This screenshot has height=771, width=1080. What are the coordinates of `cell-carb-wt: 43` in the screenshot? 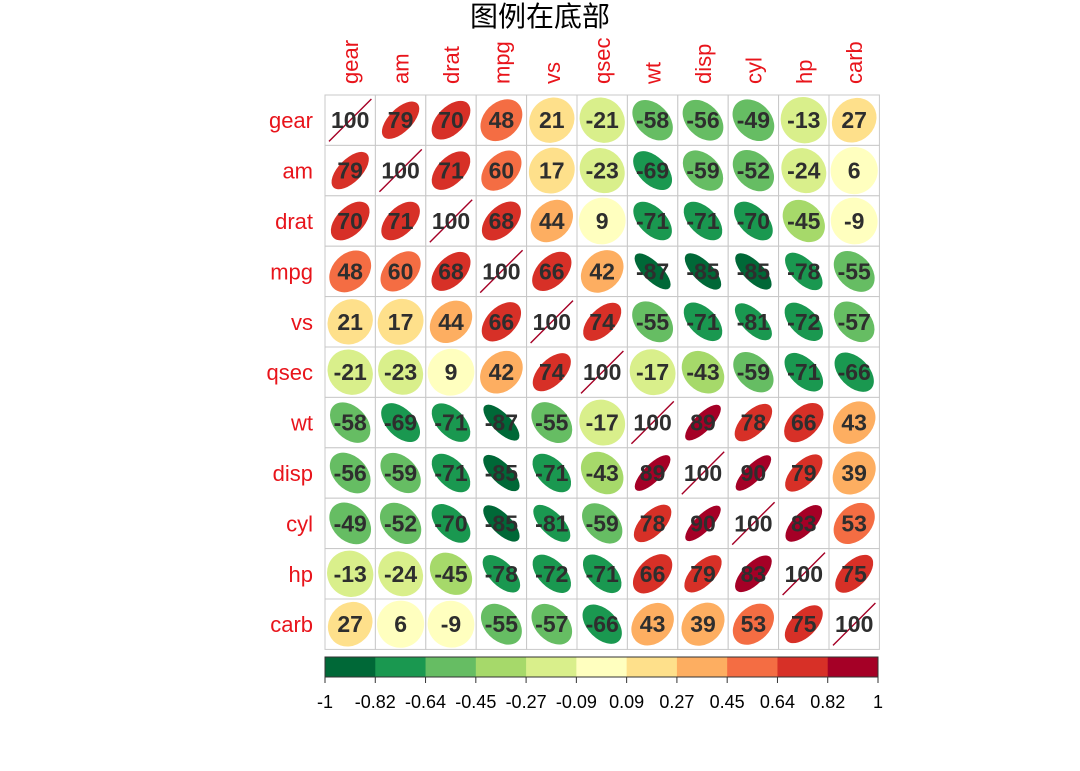 It's located at (652, 624).